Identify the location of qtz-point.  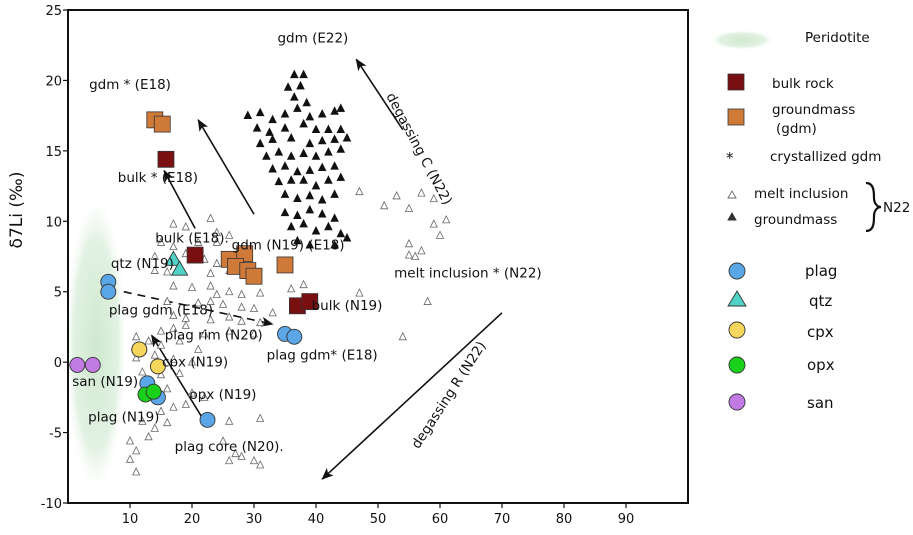
(179, 268).